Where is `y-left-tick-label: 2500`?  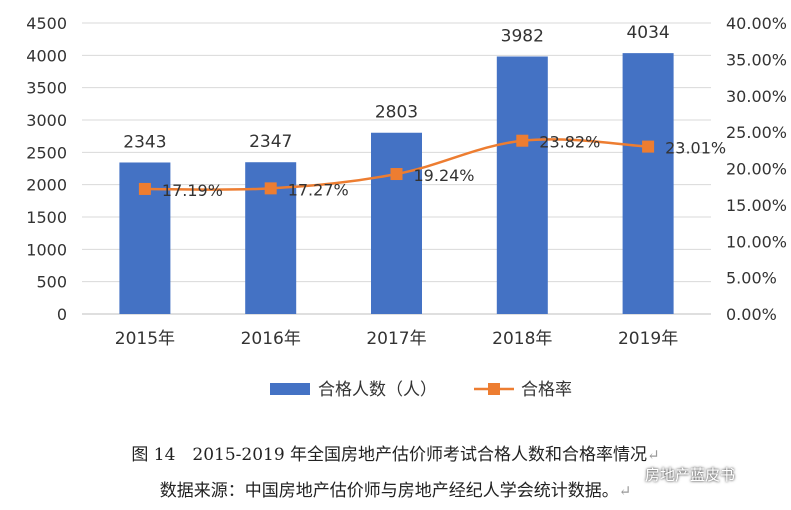 y-left-tick-label: 2500 is located at coordinates (46, 152).